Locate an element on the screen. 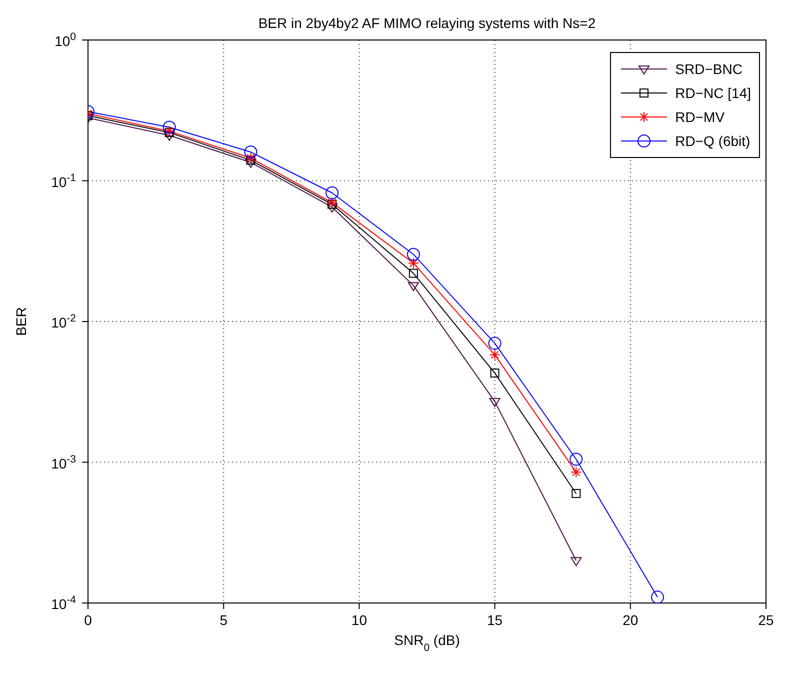 The height and width of the screenshot is (693, 808). chart-title: BER in 2by4by2 AF MIMO relaying systems with Ns=2 is located at coordinates (427, 23).